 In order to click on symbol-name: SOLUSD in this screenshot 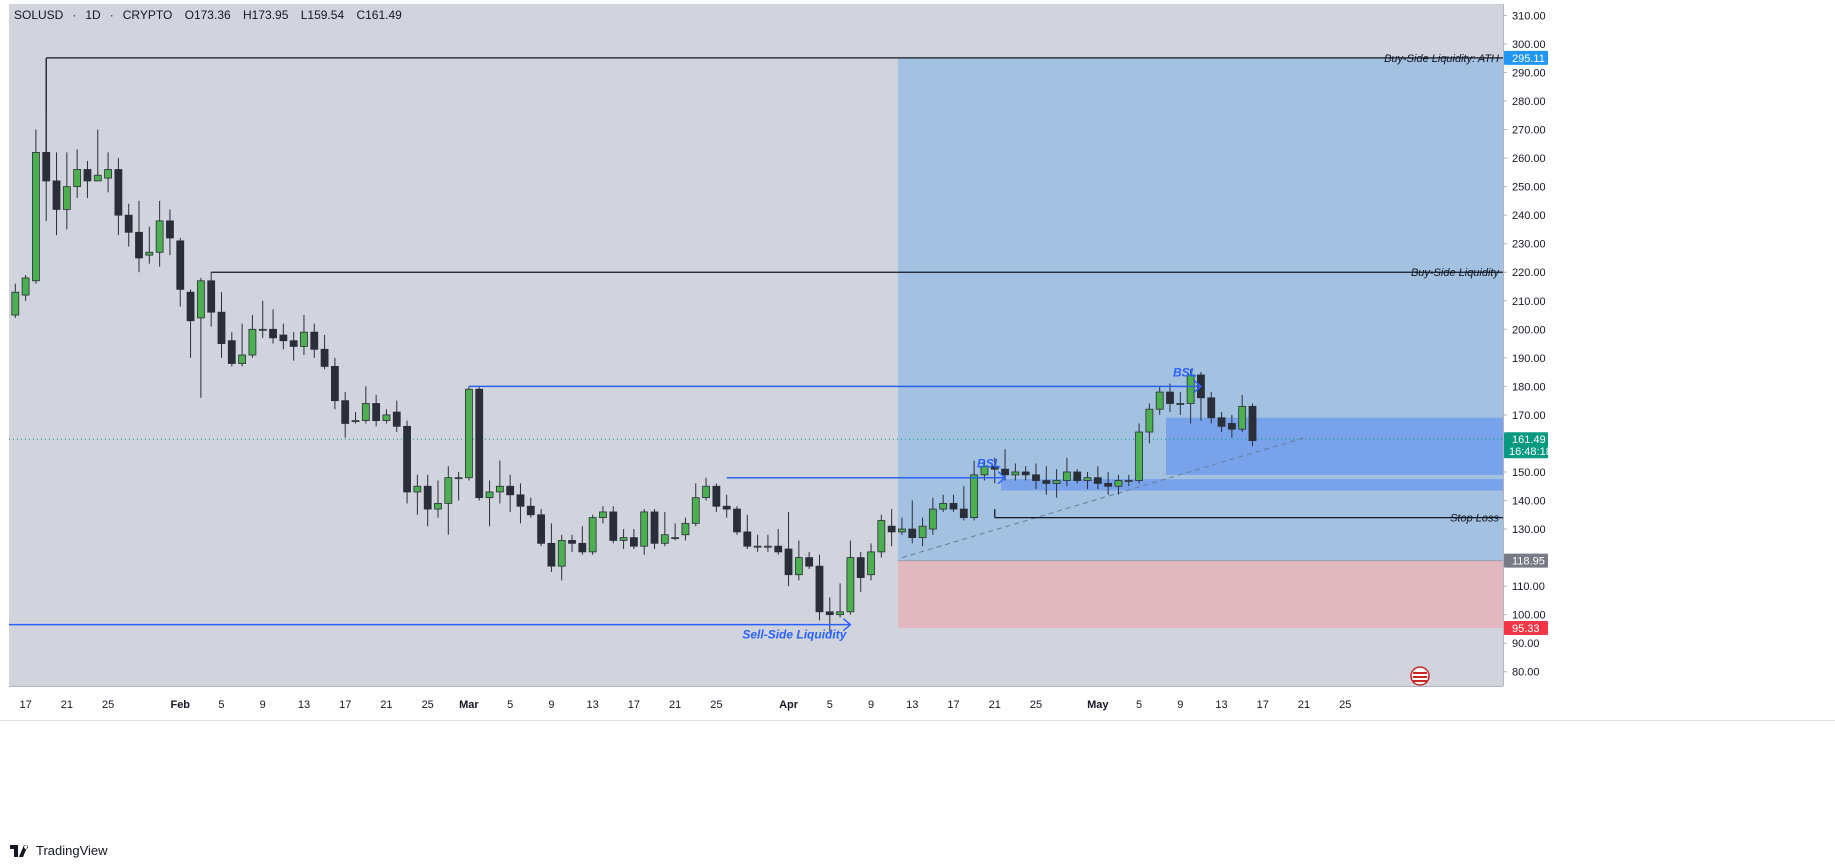, I will do `click(39, 15)`.